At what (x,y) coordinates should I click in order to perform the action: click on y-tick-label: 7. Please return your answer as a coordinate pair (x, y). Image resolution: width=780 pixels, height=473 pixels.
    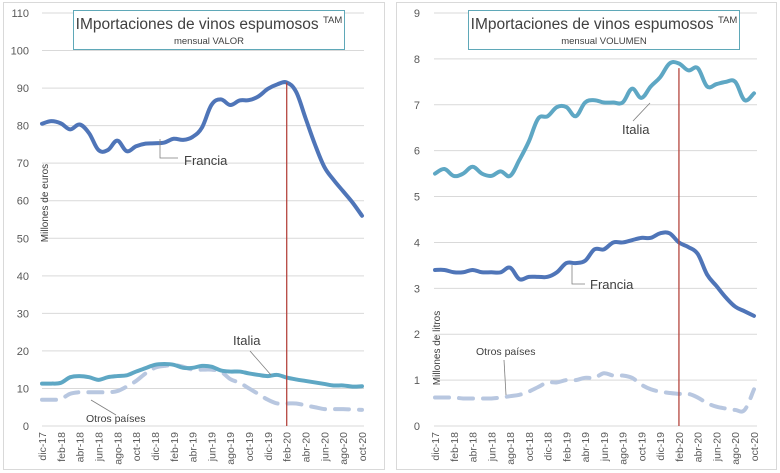
    Looking at the image, I should click on (417, 106).